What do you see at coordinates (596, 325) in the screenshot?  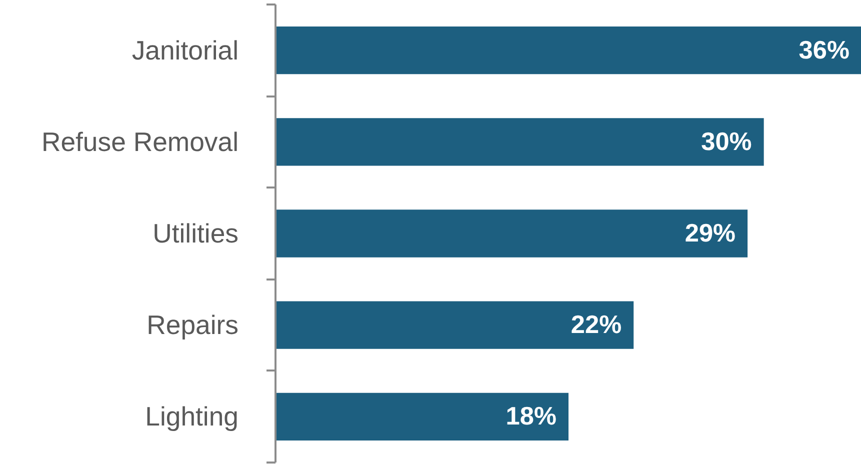 I see `data-label: 22%` at bounding box center [596, 325].